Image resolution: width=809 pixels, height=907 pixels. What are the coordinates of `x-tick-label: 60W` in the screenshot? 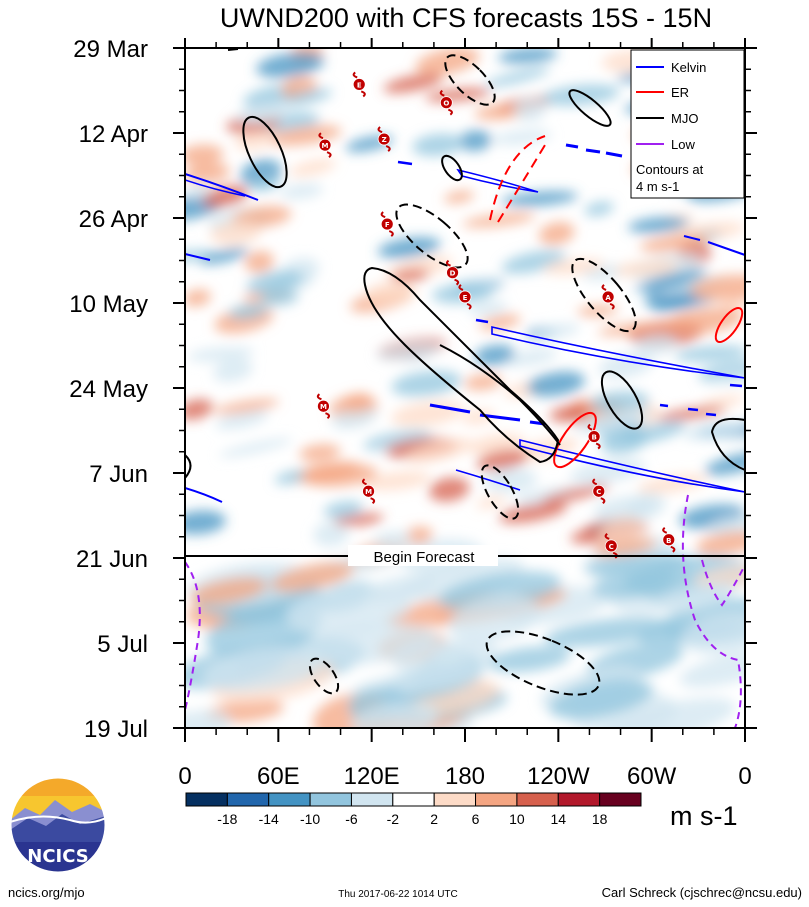 It's located at (652, 776).